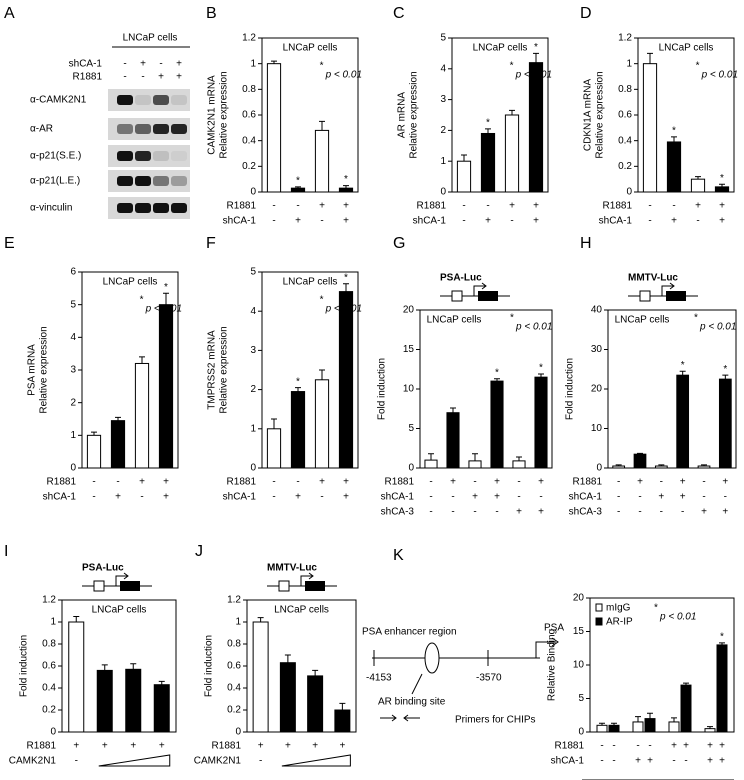  What do you see at coordinates (149, 100) in the screenshot?
I see `blot-strip` at bounding box center [149, 100].